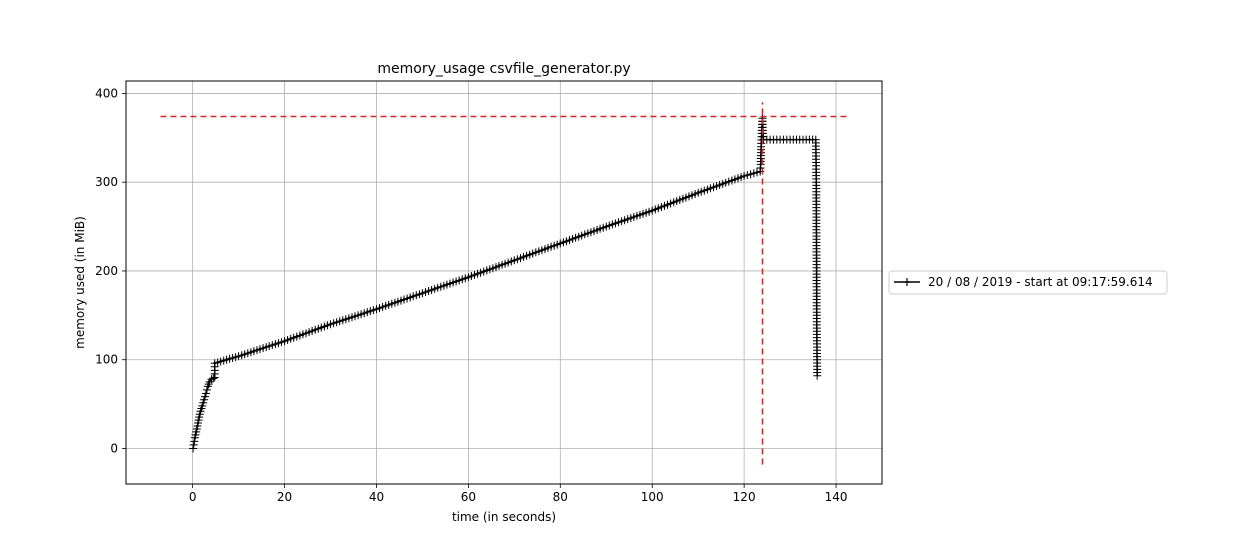 This screenshot has width=1260, height=538. I want to click on x-tick-label: 60, so click(468, 497).